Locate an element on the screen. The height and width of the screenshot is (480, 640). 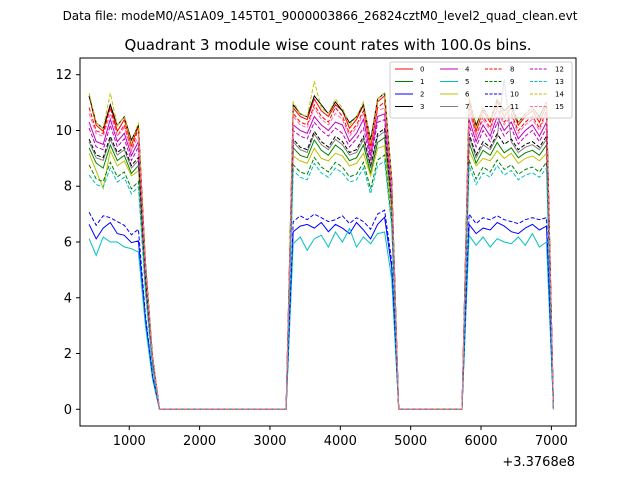
legend-box is located at coordinates (481, 90).